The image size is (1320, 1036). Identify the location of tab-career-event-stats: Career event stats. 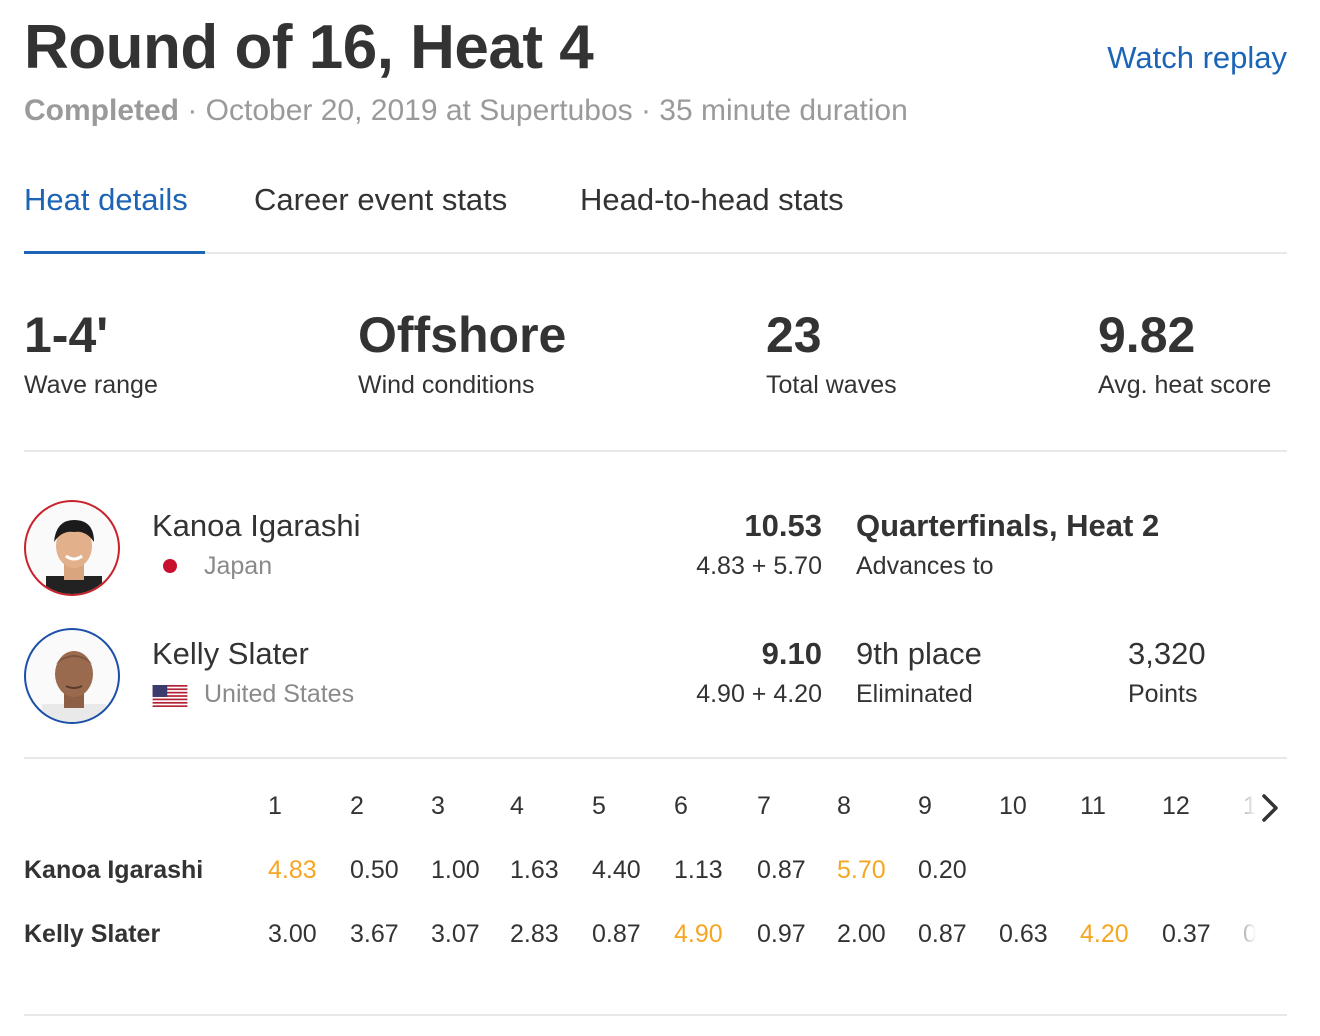
(381, 199).